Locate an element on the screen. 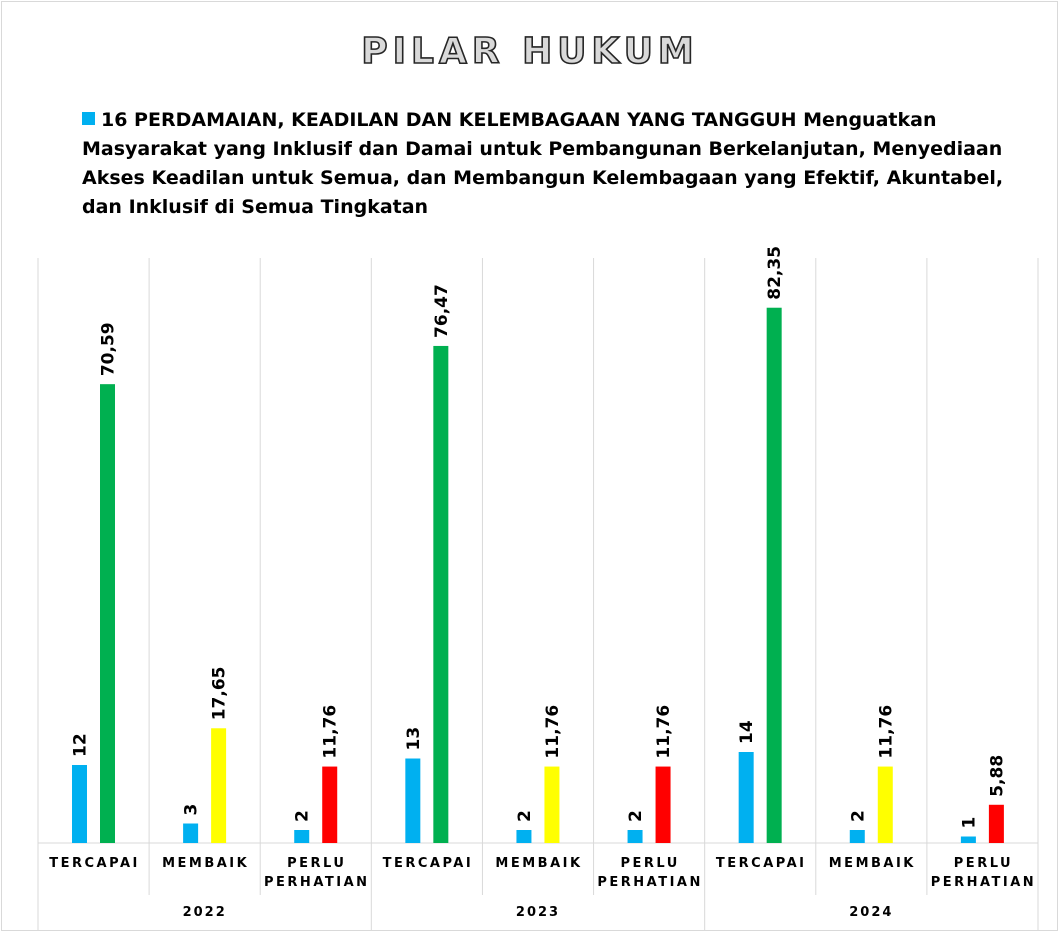  data-label: 76,47 is located at coordinates (442, 311).